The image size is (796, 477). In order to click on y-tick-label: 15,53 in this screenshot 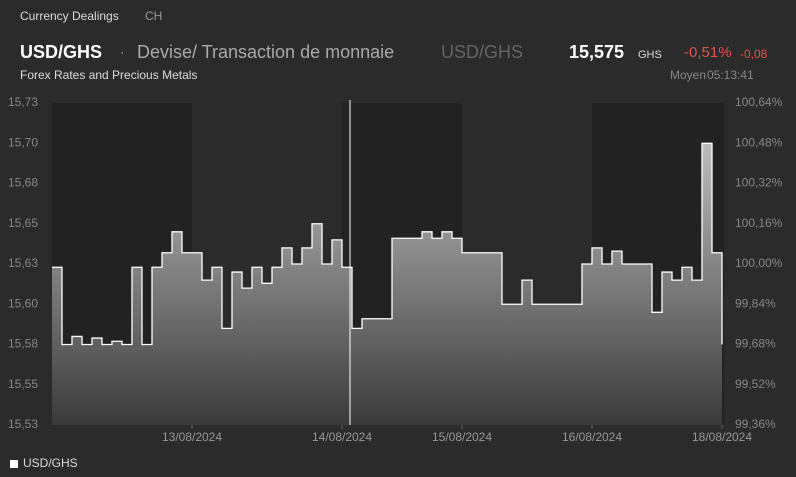, I will do `click(23, 424)`.